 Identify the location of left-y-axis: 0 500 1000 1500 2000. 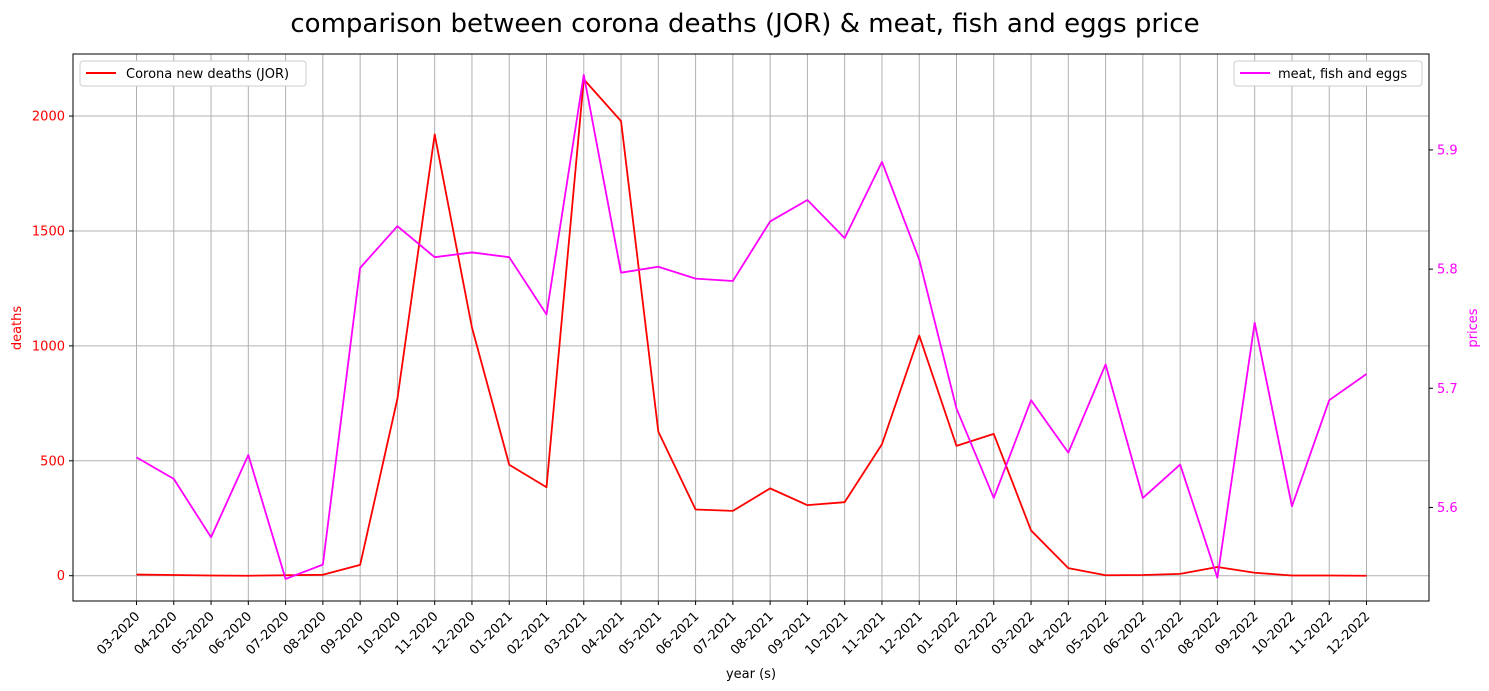
(52, 347).